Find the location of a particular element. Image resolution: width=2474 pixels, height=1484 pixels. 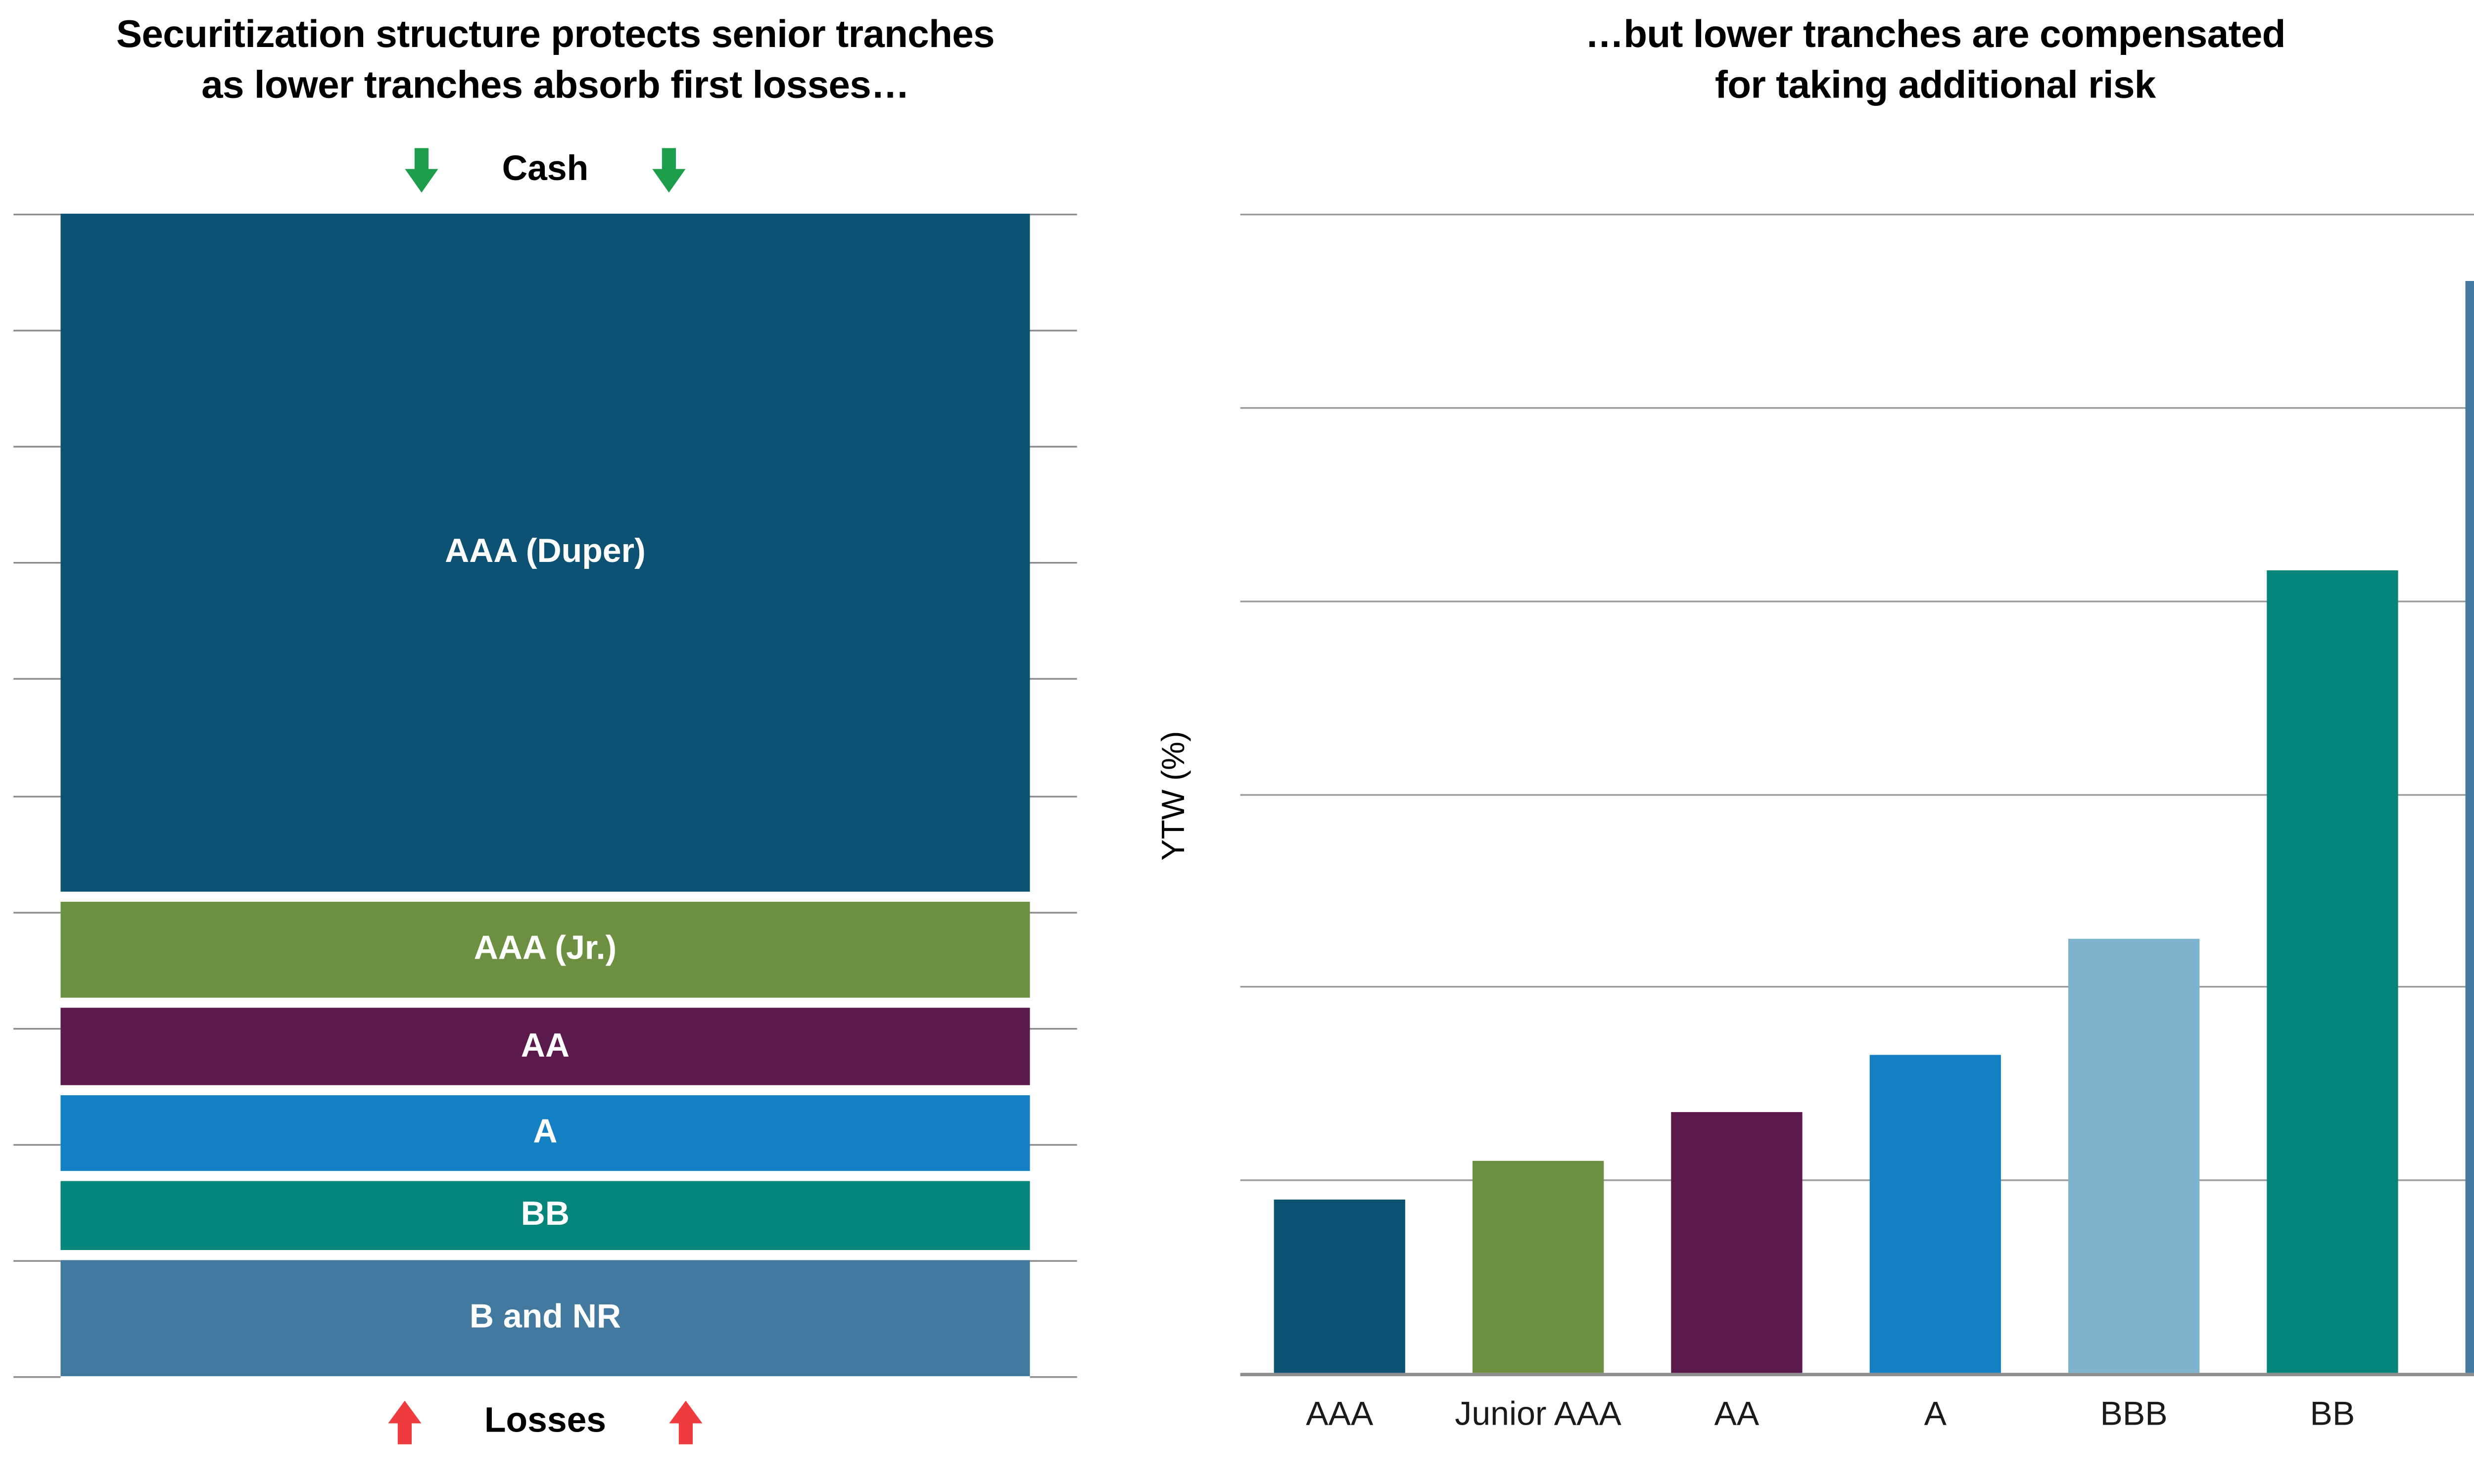

tranche-block-bb: BB is located at coordinates (545, 1215).